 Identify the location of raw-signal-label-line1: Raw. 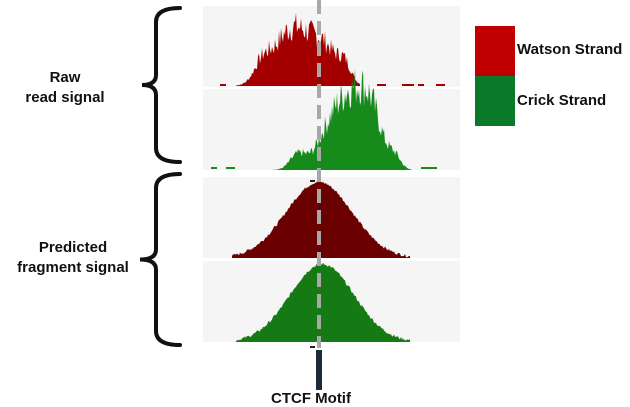
(65, 77).